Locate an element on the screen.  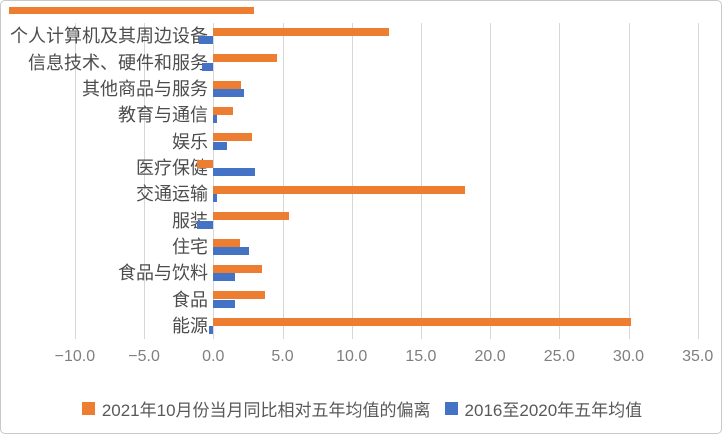
category-label: 食品与饮料 is located at coordinates (163, 273).